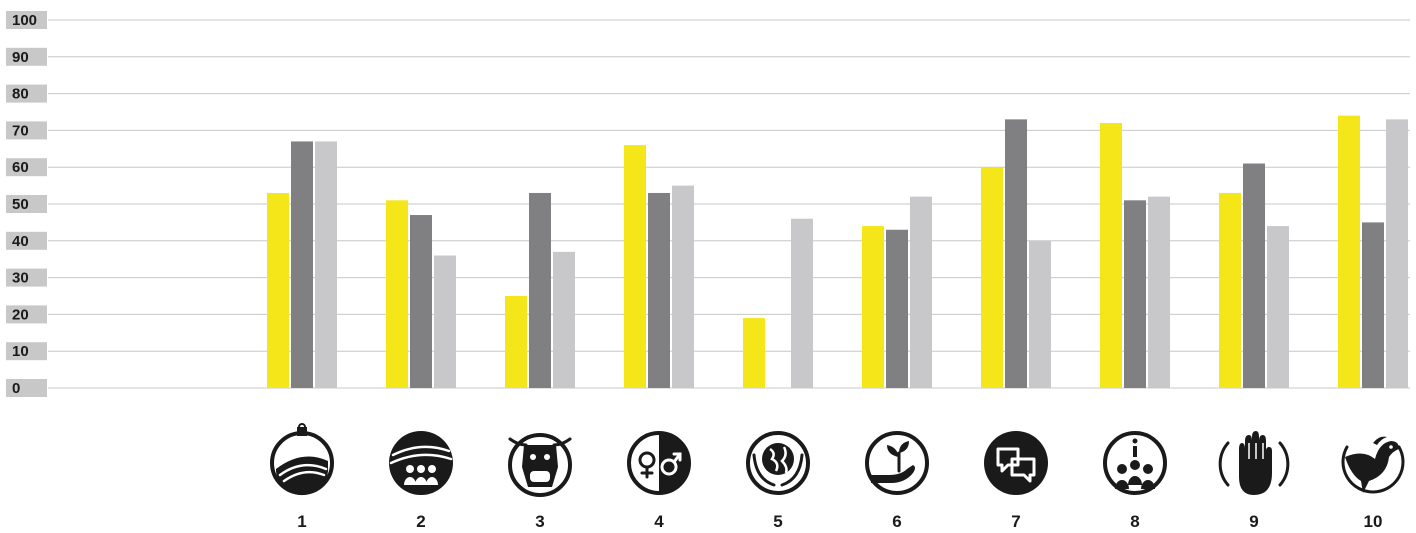 The height and width of the screenshot is (533, 1416). I want to click on y-tick: 0, so click(26, 388).